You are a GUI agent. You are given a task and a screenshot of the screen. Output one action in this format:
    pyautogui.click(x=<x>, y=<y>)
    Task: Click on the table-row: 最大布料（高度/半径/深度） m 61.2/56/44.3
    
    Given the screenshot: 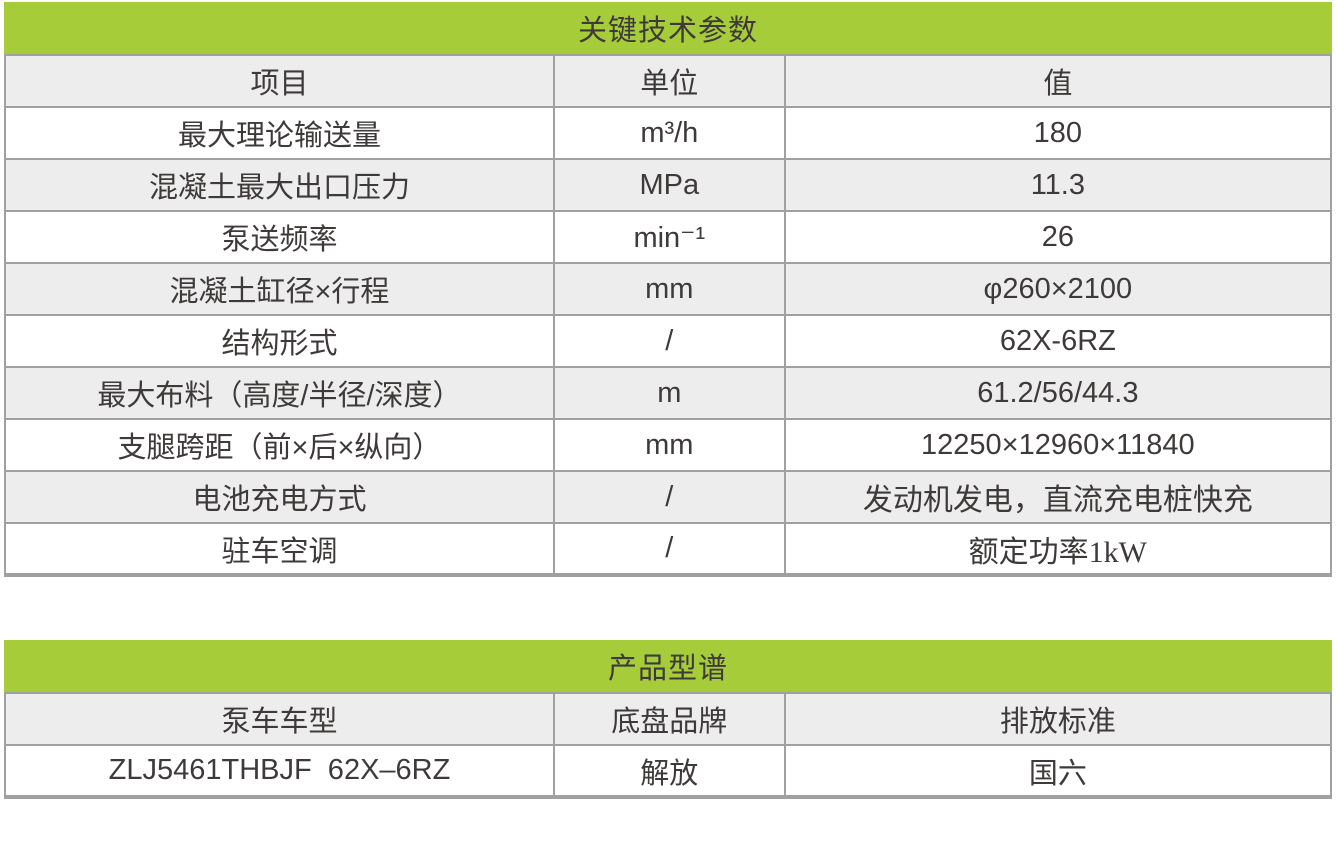 What is the action you would take?
    pyautogui.click(x=668, y=393)
    